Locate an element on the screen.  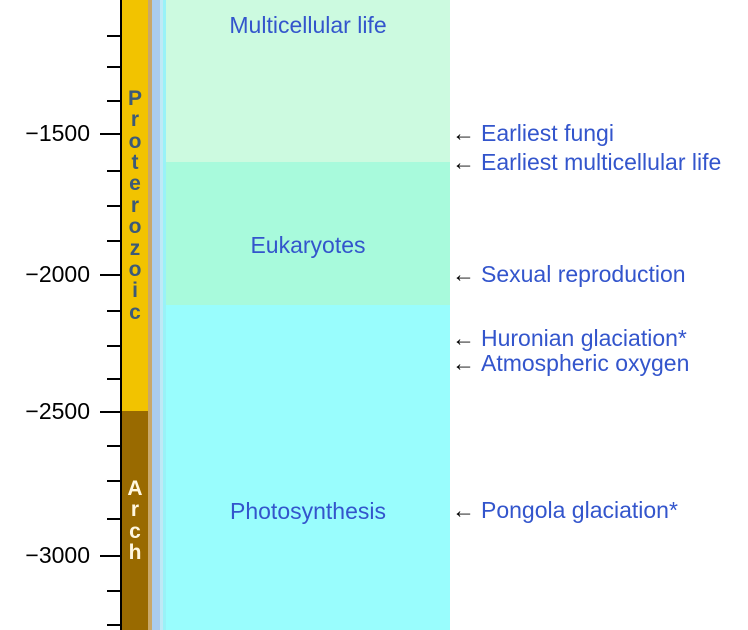
y-axis-line is located at coordinates (121, 315).